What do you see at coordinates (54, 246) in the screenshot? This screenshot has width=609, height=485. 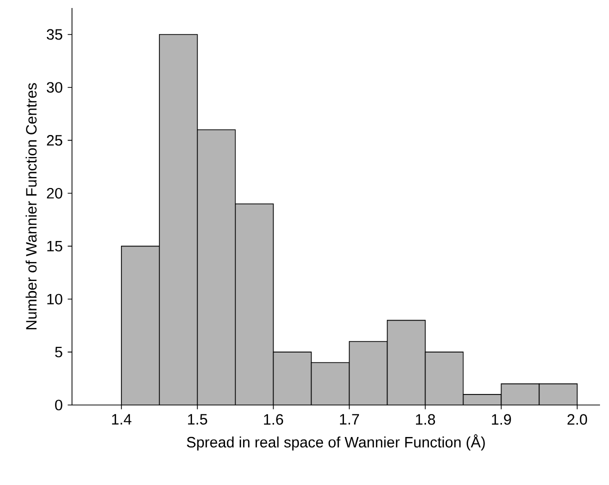 I see `y-tick-label: 15` at bounding box center [54, 246].